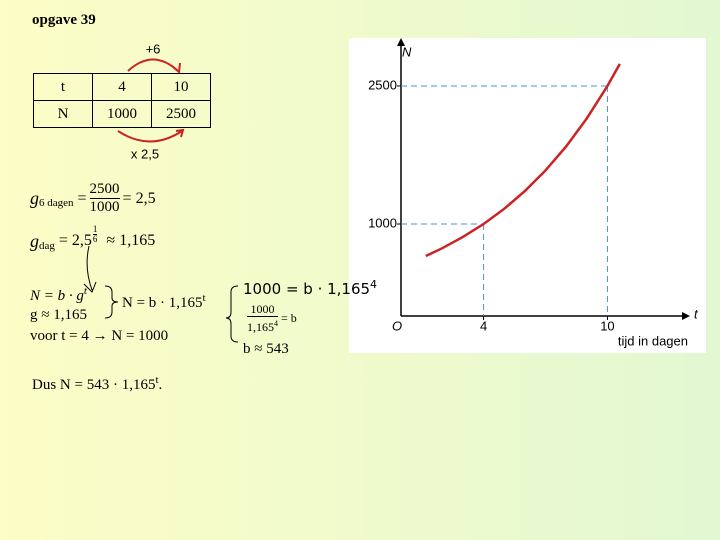 This screenshot has height=540, width=720. I want to click on table: t 4 10 N 1000 2500, so click(122, 100).